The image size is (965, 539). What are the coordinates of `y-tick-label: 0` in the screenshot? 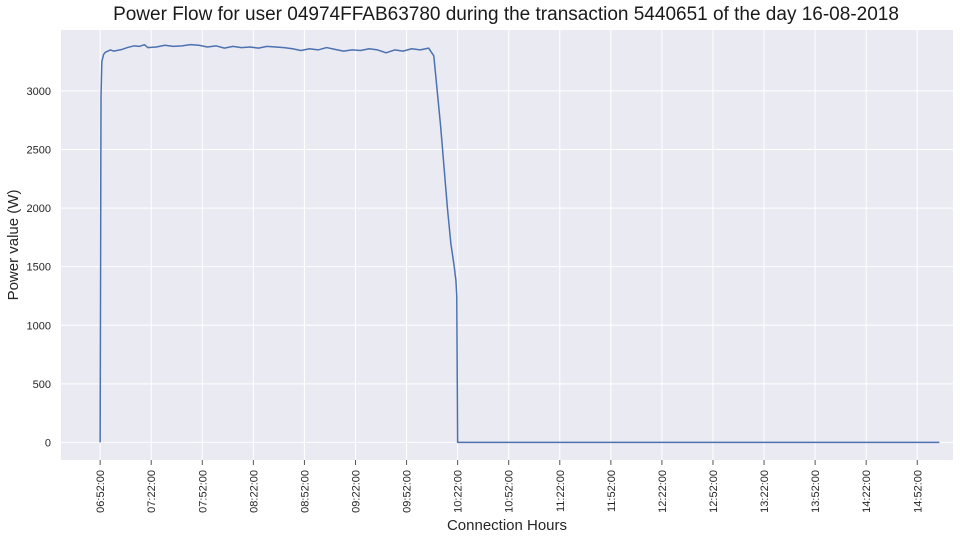 It's located at (48, 443).